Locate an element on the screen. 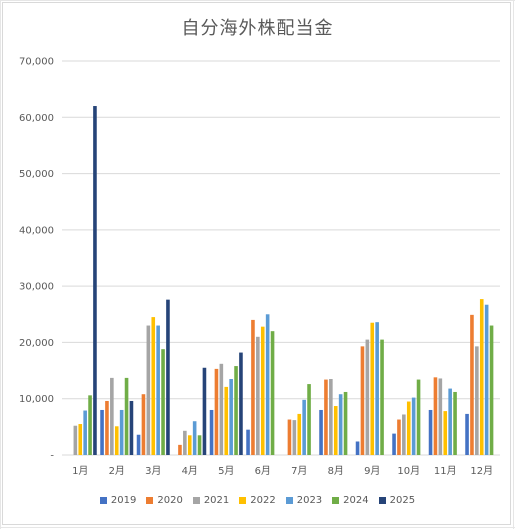  x-tick-label: 7月 is located at coordinates (299, 471).